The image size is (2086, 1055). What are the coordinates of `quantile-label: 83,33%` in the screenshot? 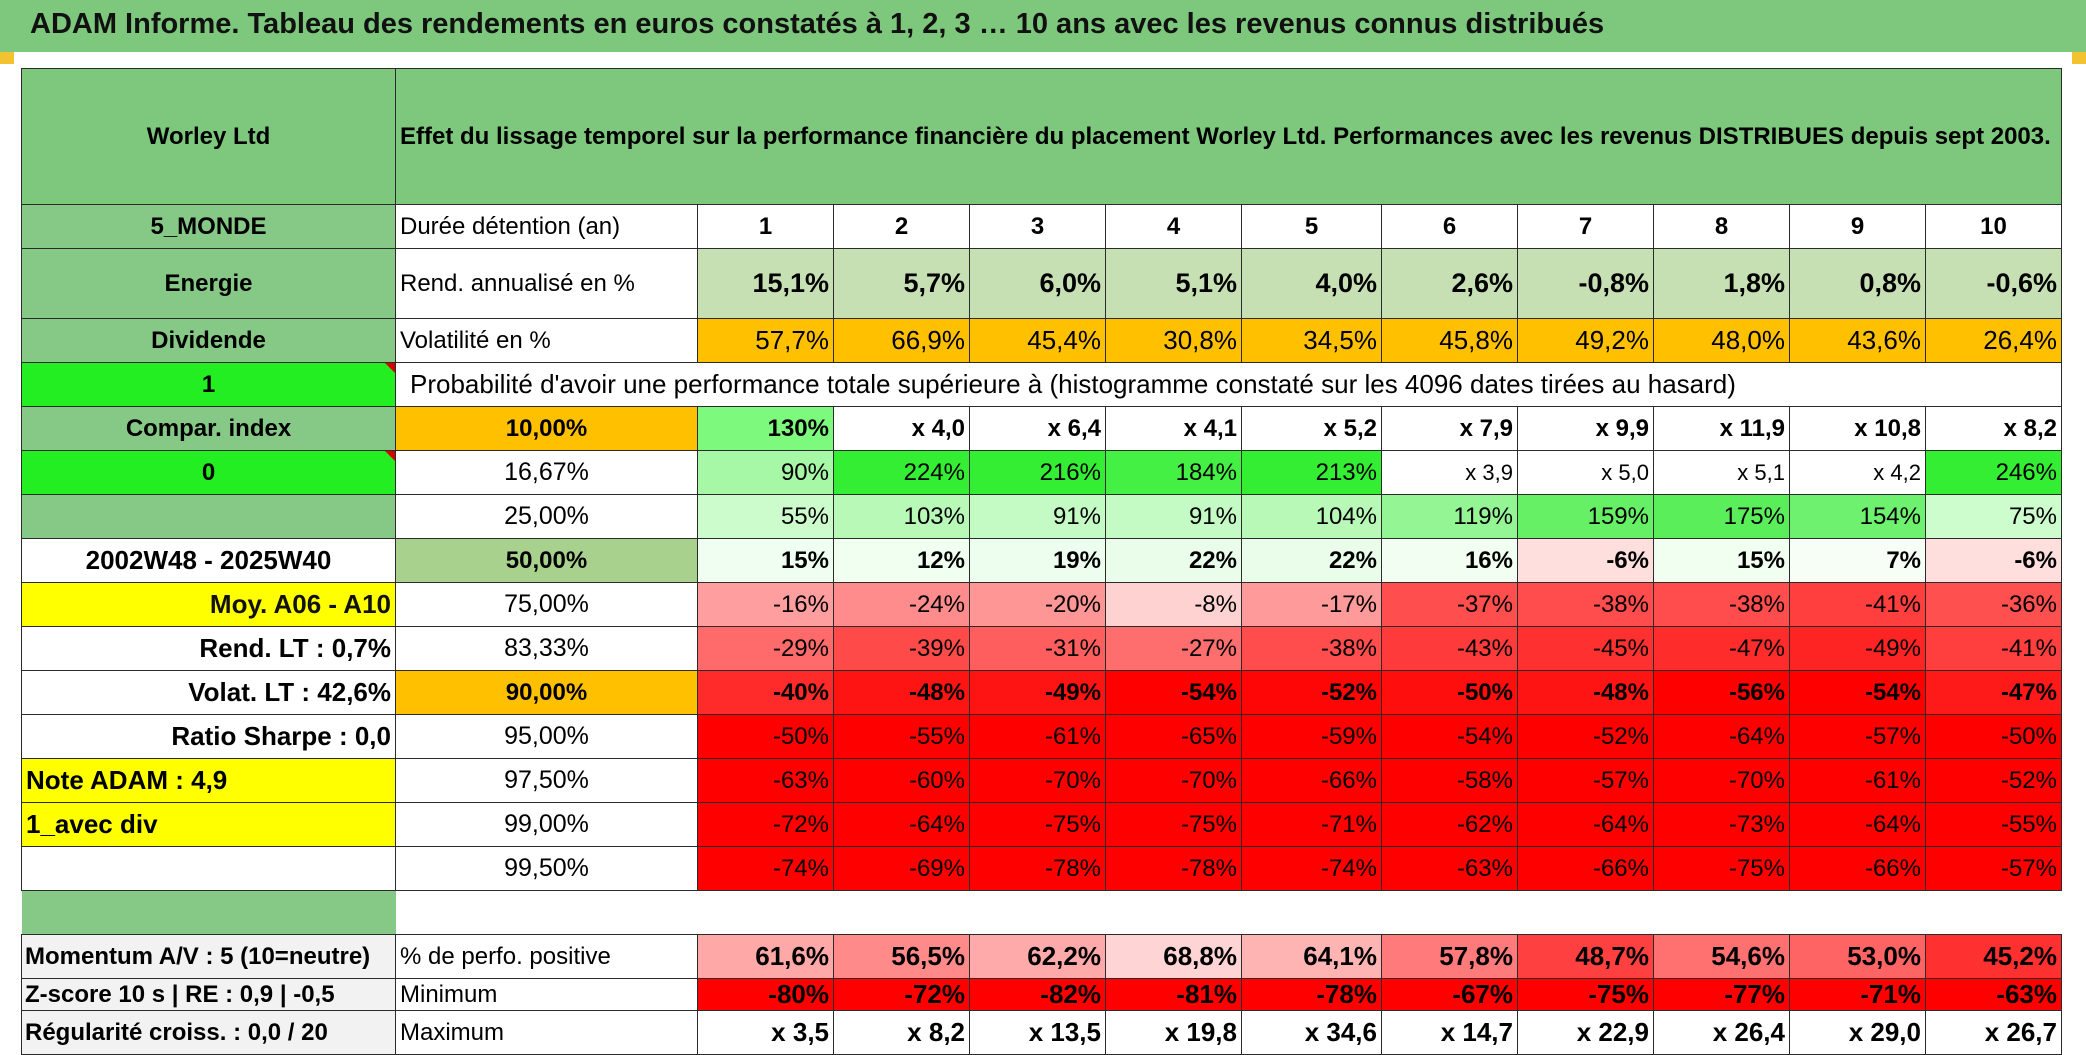 It's located at (546, 648).